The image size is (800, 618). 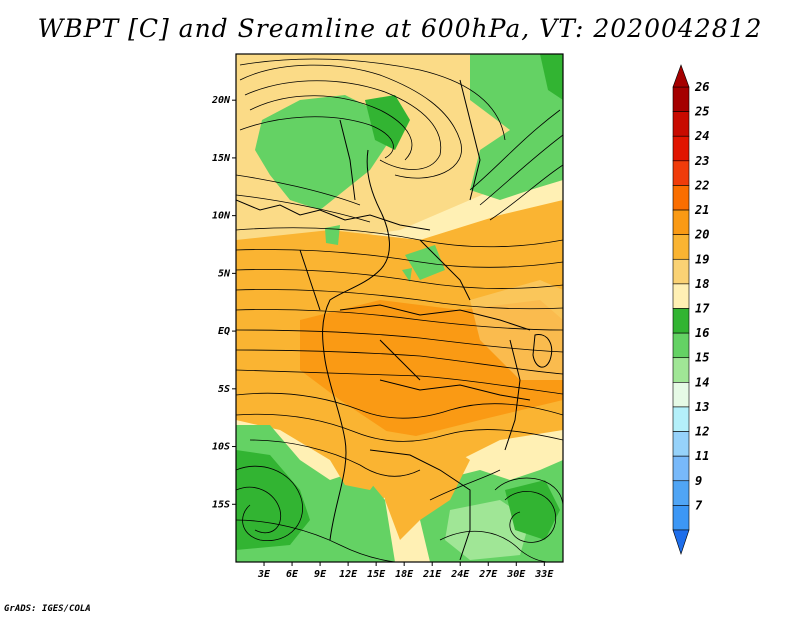 I want to click on lon-tick-label: 24E, so click(x=460, y=574).